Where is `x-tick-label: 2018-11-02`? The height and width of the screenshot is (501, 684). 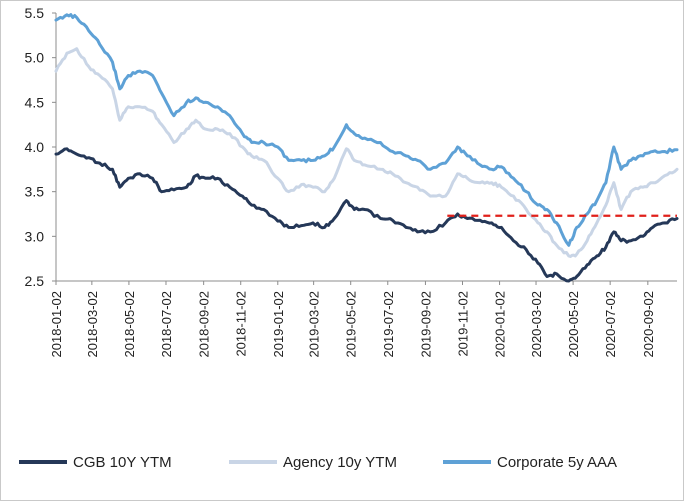
x-tick-label: 2018-11-02 is located at coordinates (241, 324).